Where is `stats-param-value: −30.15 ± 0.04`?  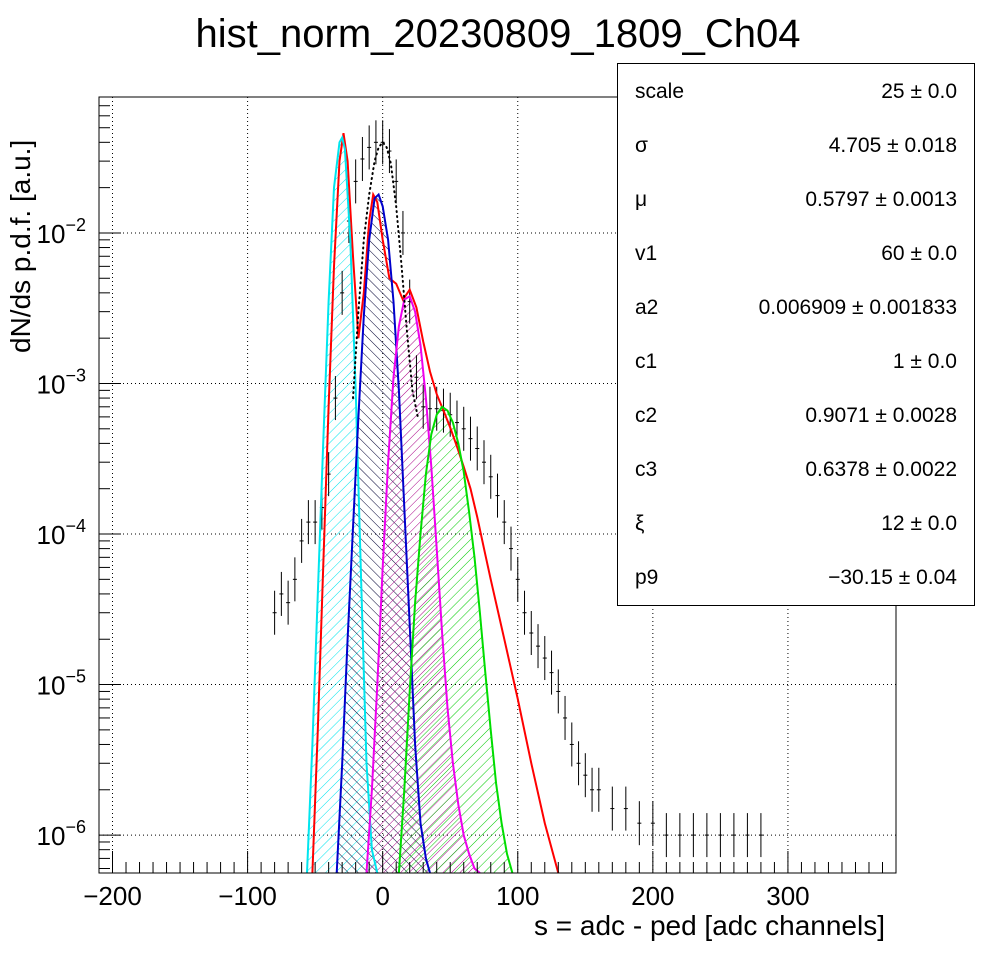 stats-param-value: −30.15 ± 0.04 is located at coordinates (892, 577).